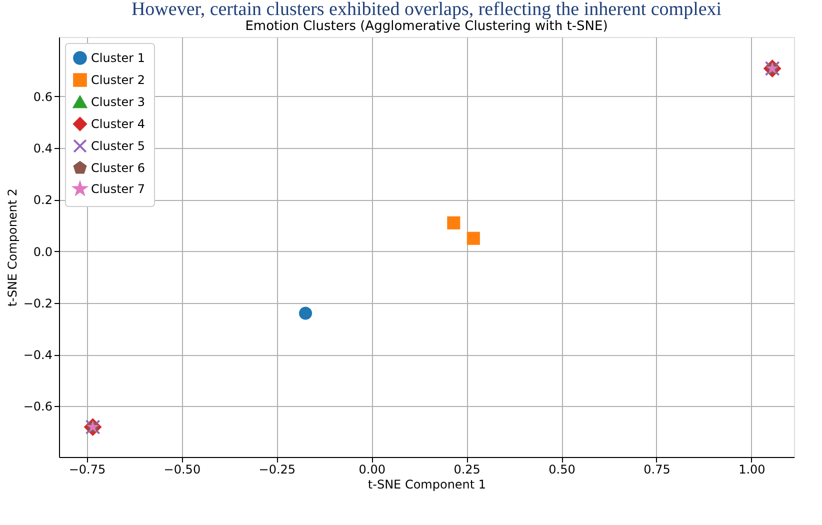  What do you see at coordinates (467, 469) in the screenshot?
I see `x-tick-label: 0.25` at bounding box center [467, 469].